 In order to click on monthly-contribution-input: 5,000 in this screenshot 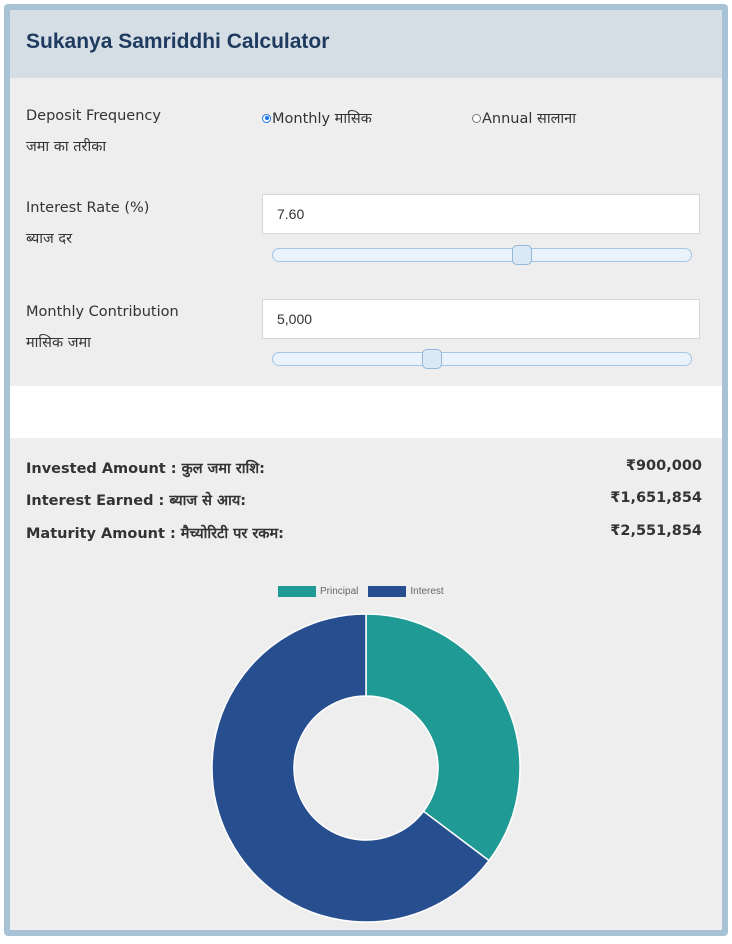, I will do `click(481, 319)`.